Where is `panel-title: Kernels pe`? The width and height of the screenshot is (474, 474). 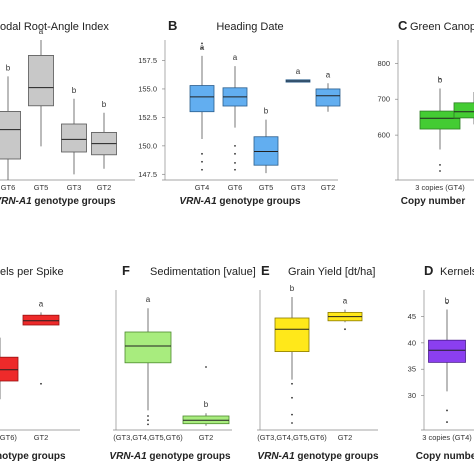 panel-title: Kernels pe is located at coordinates (457, 272).